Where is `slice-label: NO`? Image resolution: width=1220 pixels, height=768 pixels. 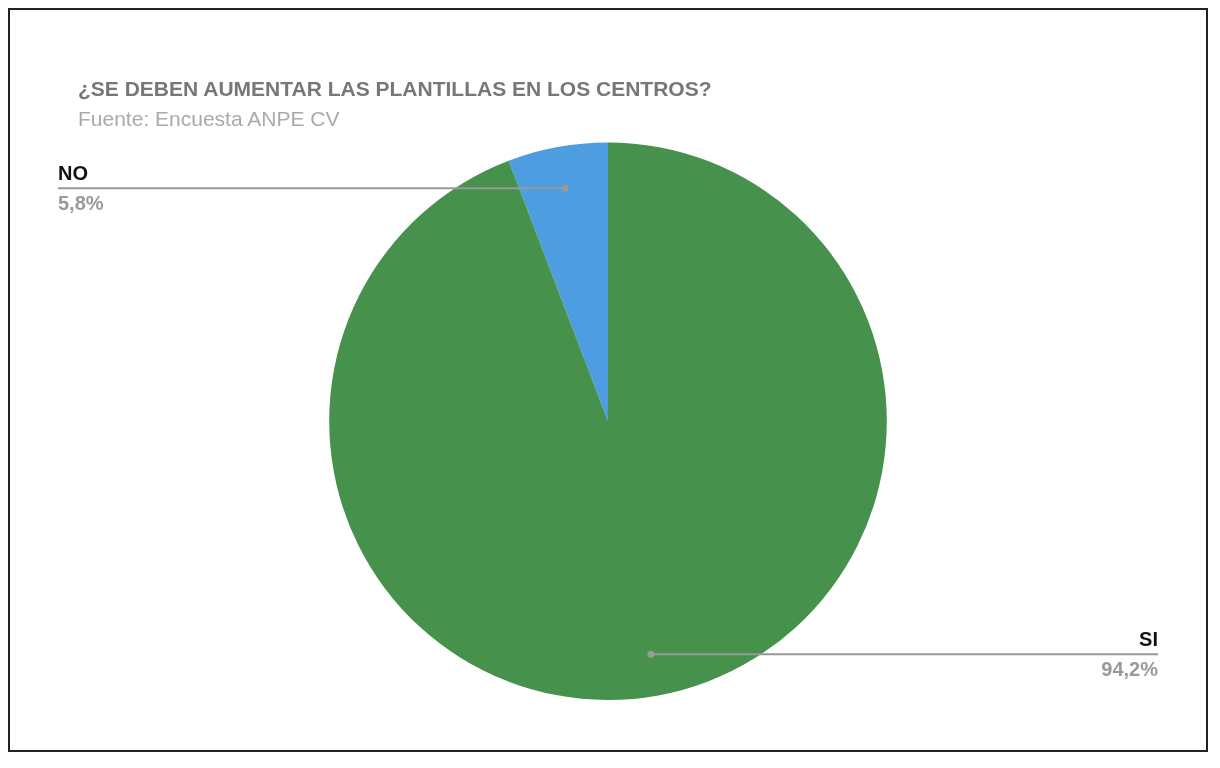 slice-label: NO is located at coordinates (73, 173).